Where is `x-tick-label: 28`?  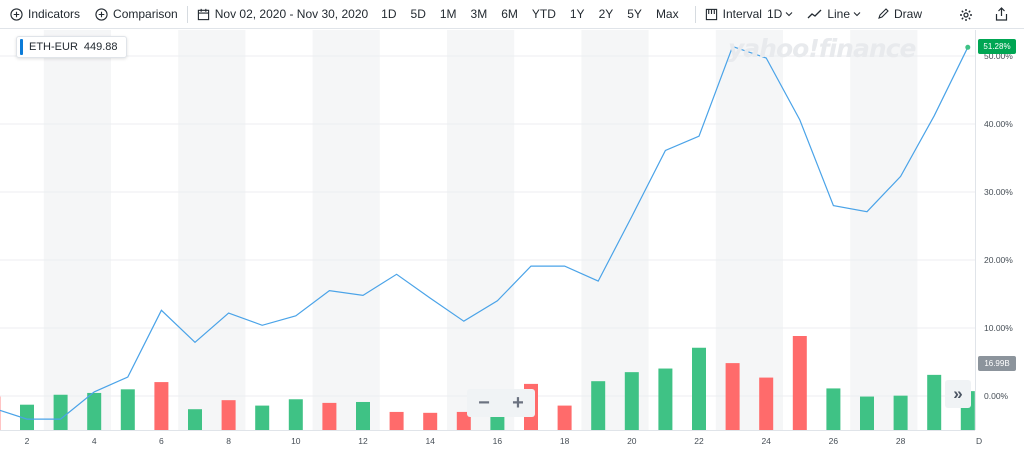 x-tick-label: 28 is located at coordinates (901, 441).